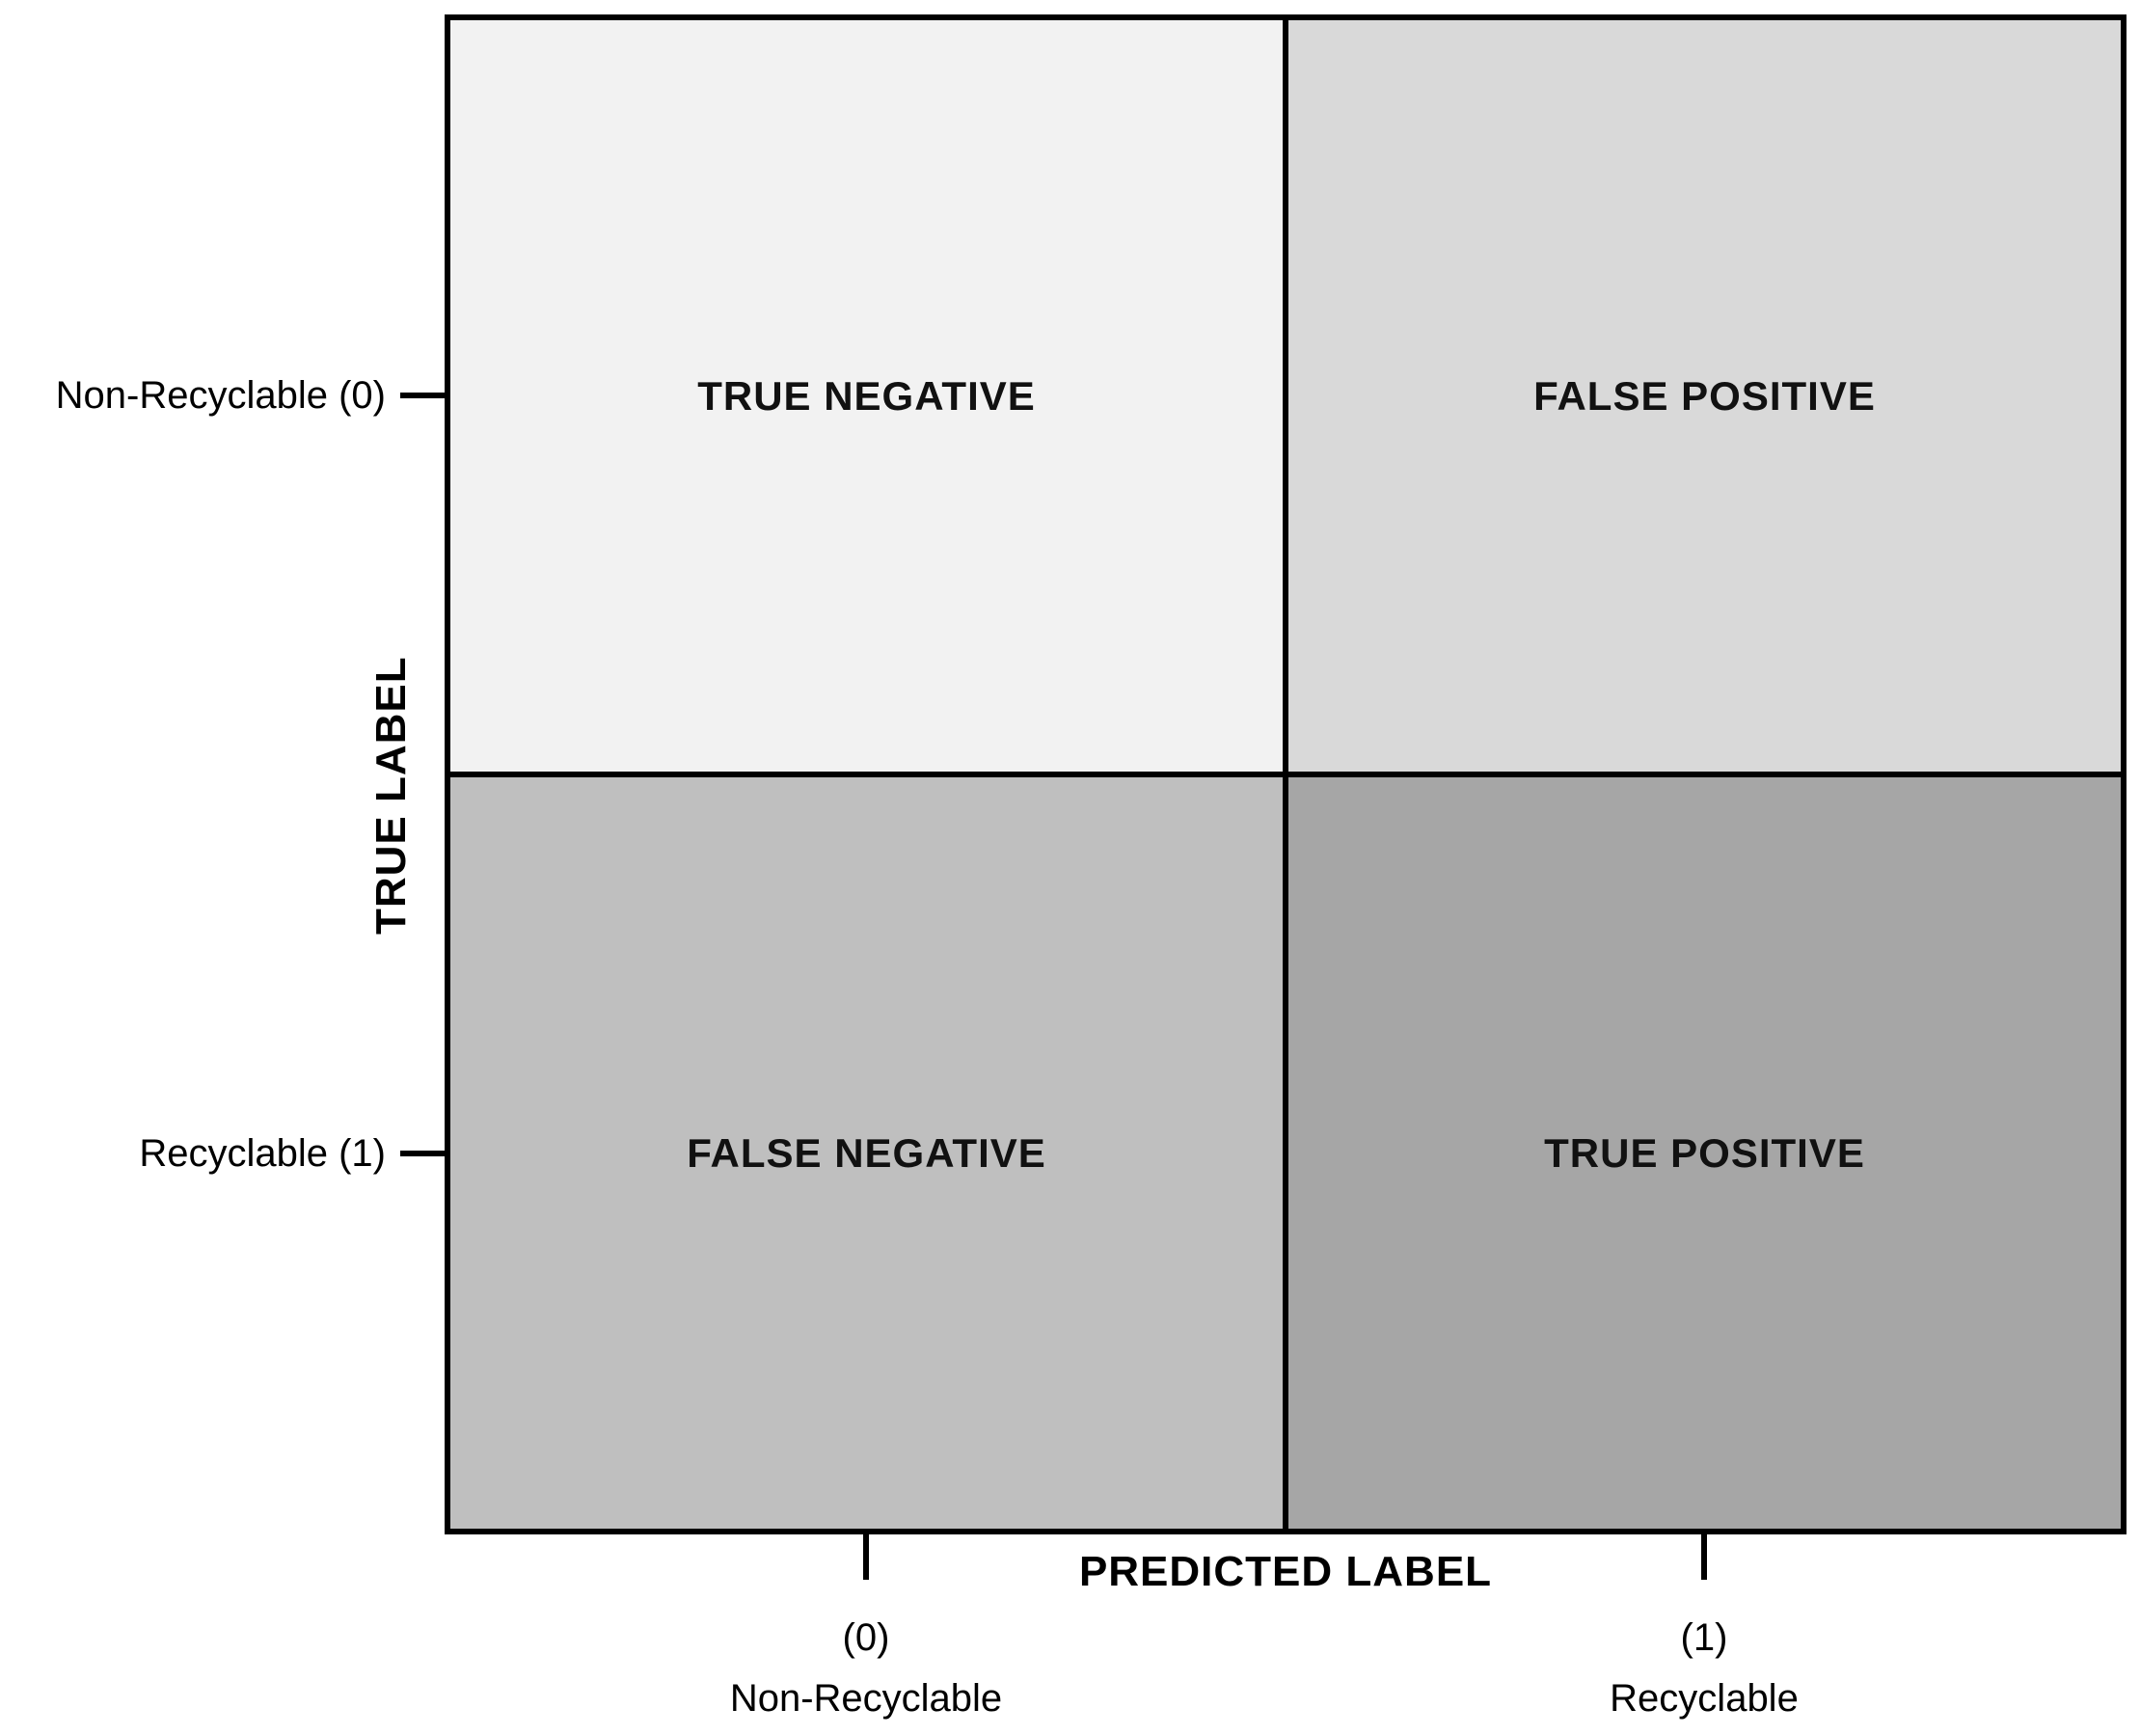 This screenshot has width=2140, height=1736. I want to click on cell-label-false-positive: FALSE POSITIVE, so click(1705, 396).